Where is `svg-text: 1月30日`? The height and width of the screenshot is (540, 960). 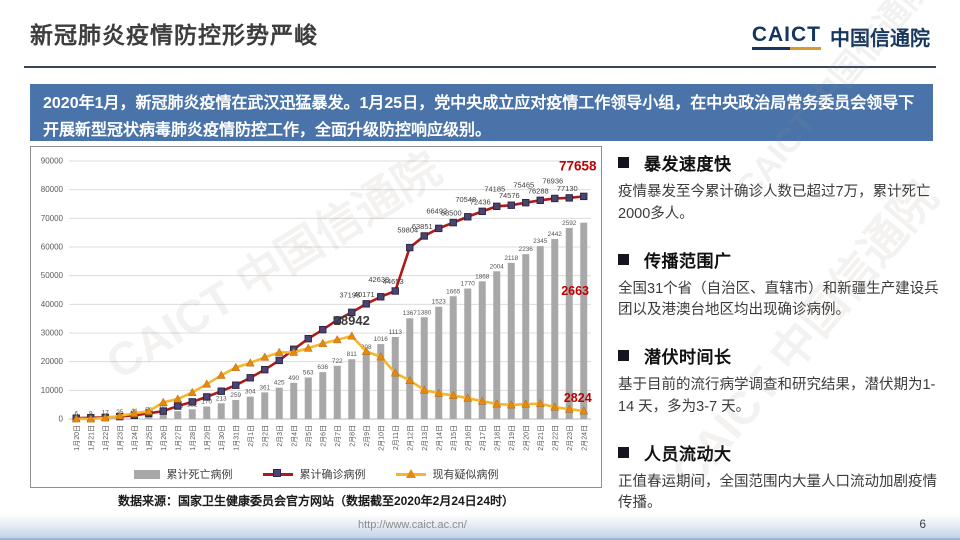
svg-text: 1月30日 is located at coordinates (222, 438).